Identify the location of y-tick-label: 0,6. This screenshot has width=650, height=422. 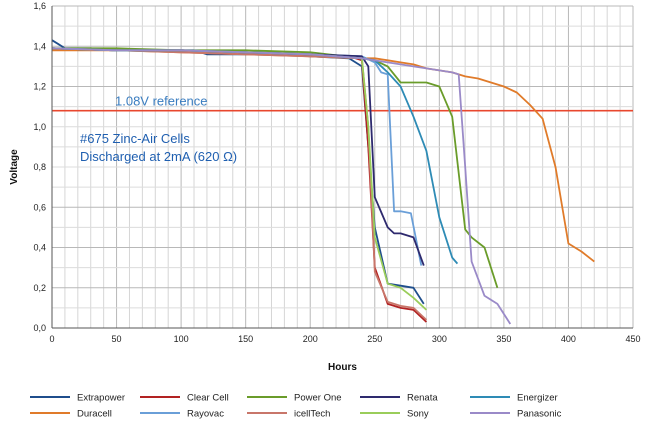
(39, 207).